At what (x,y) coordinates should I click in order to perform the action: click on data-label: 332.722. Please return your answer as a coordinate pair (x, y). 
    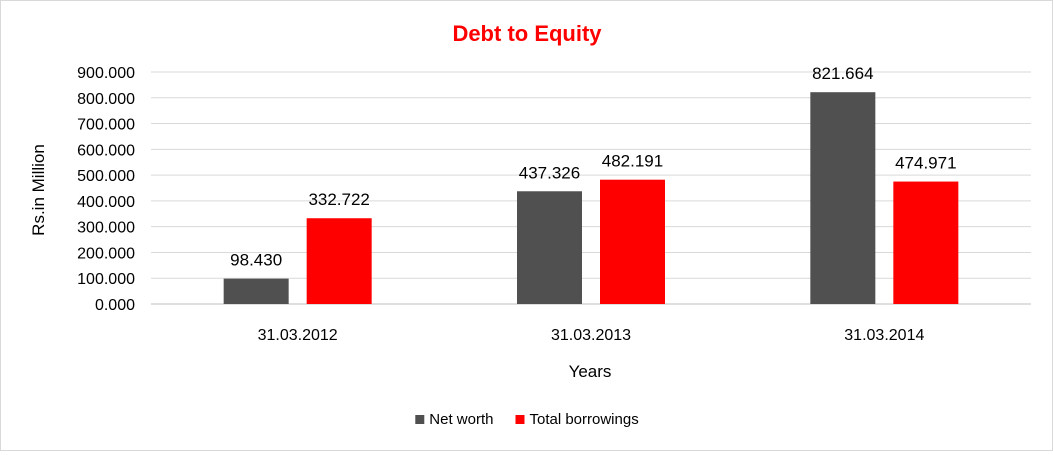
    Looking at the image, I should click on (338, 199).